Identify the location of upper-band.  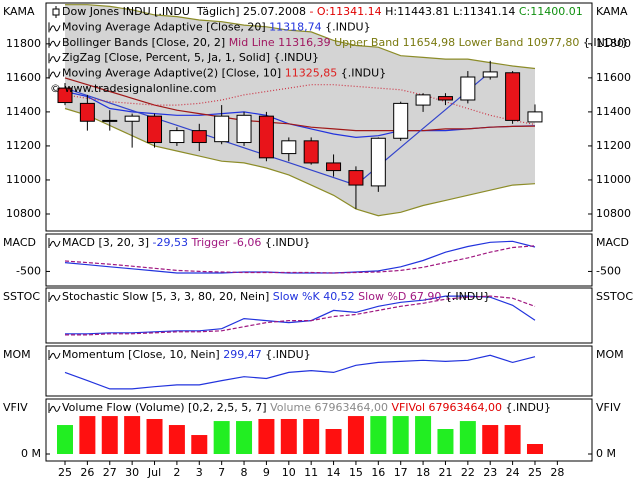
(300, 37).